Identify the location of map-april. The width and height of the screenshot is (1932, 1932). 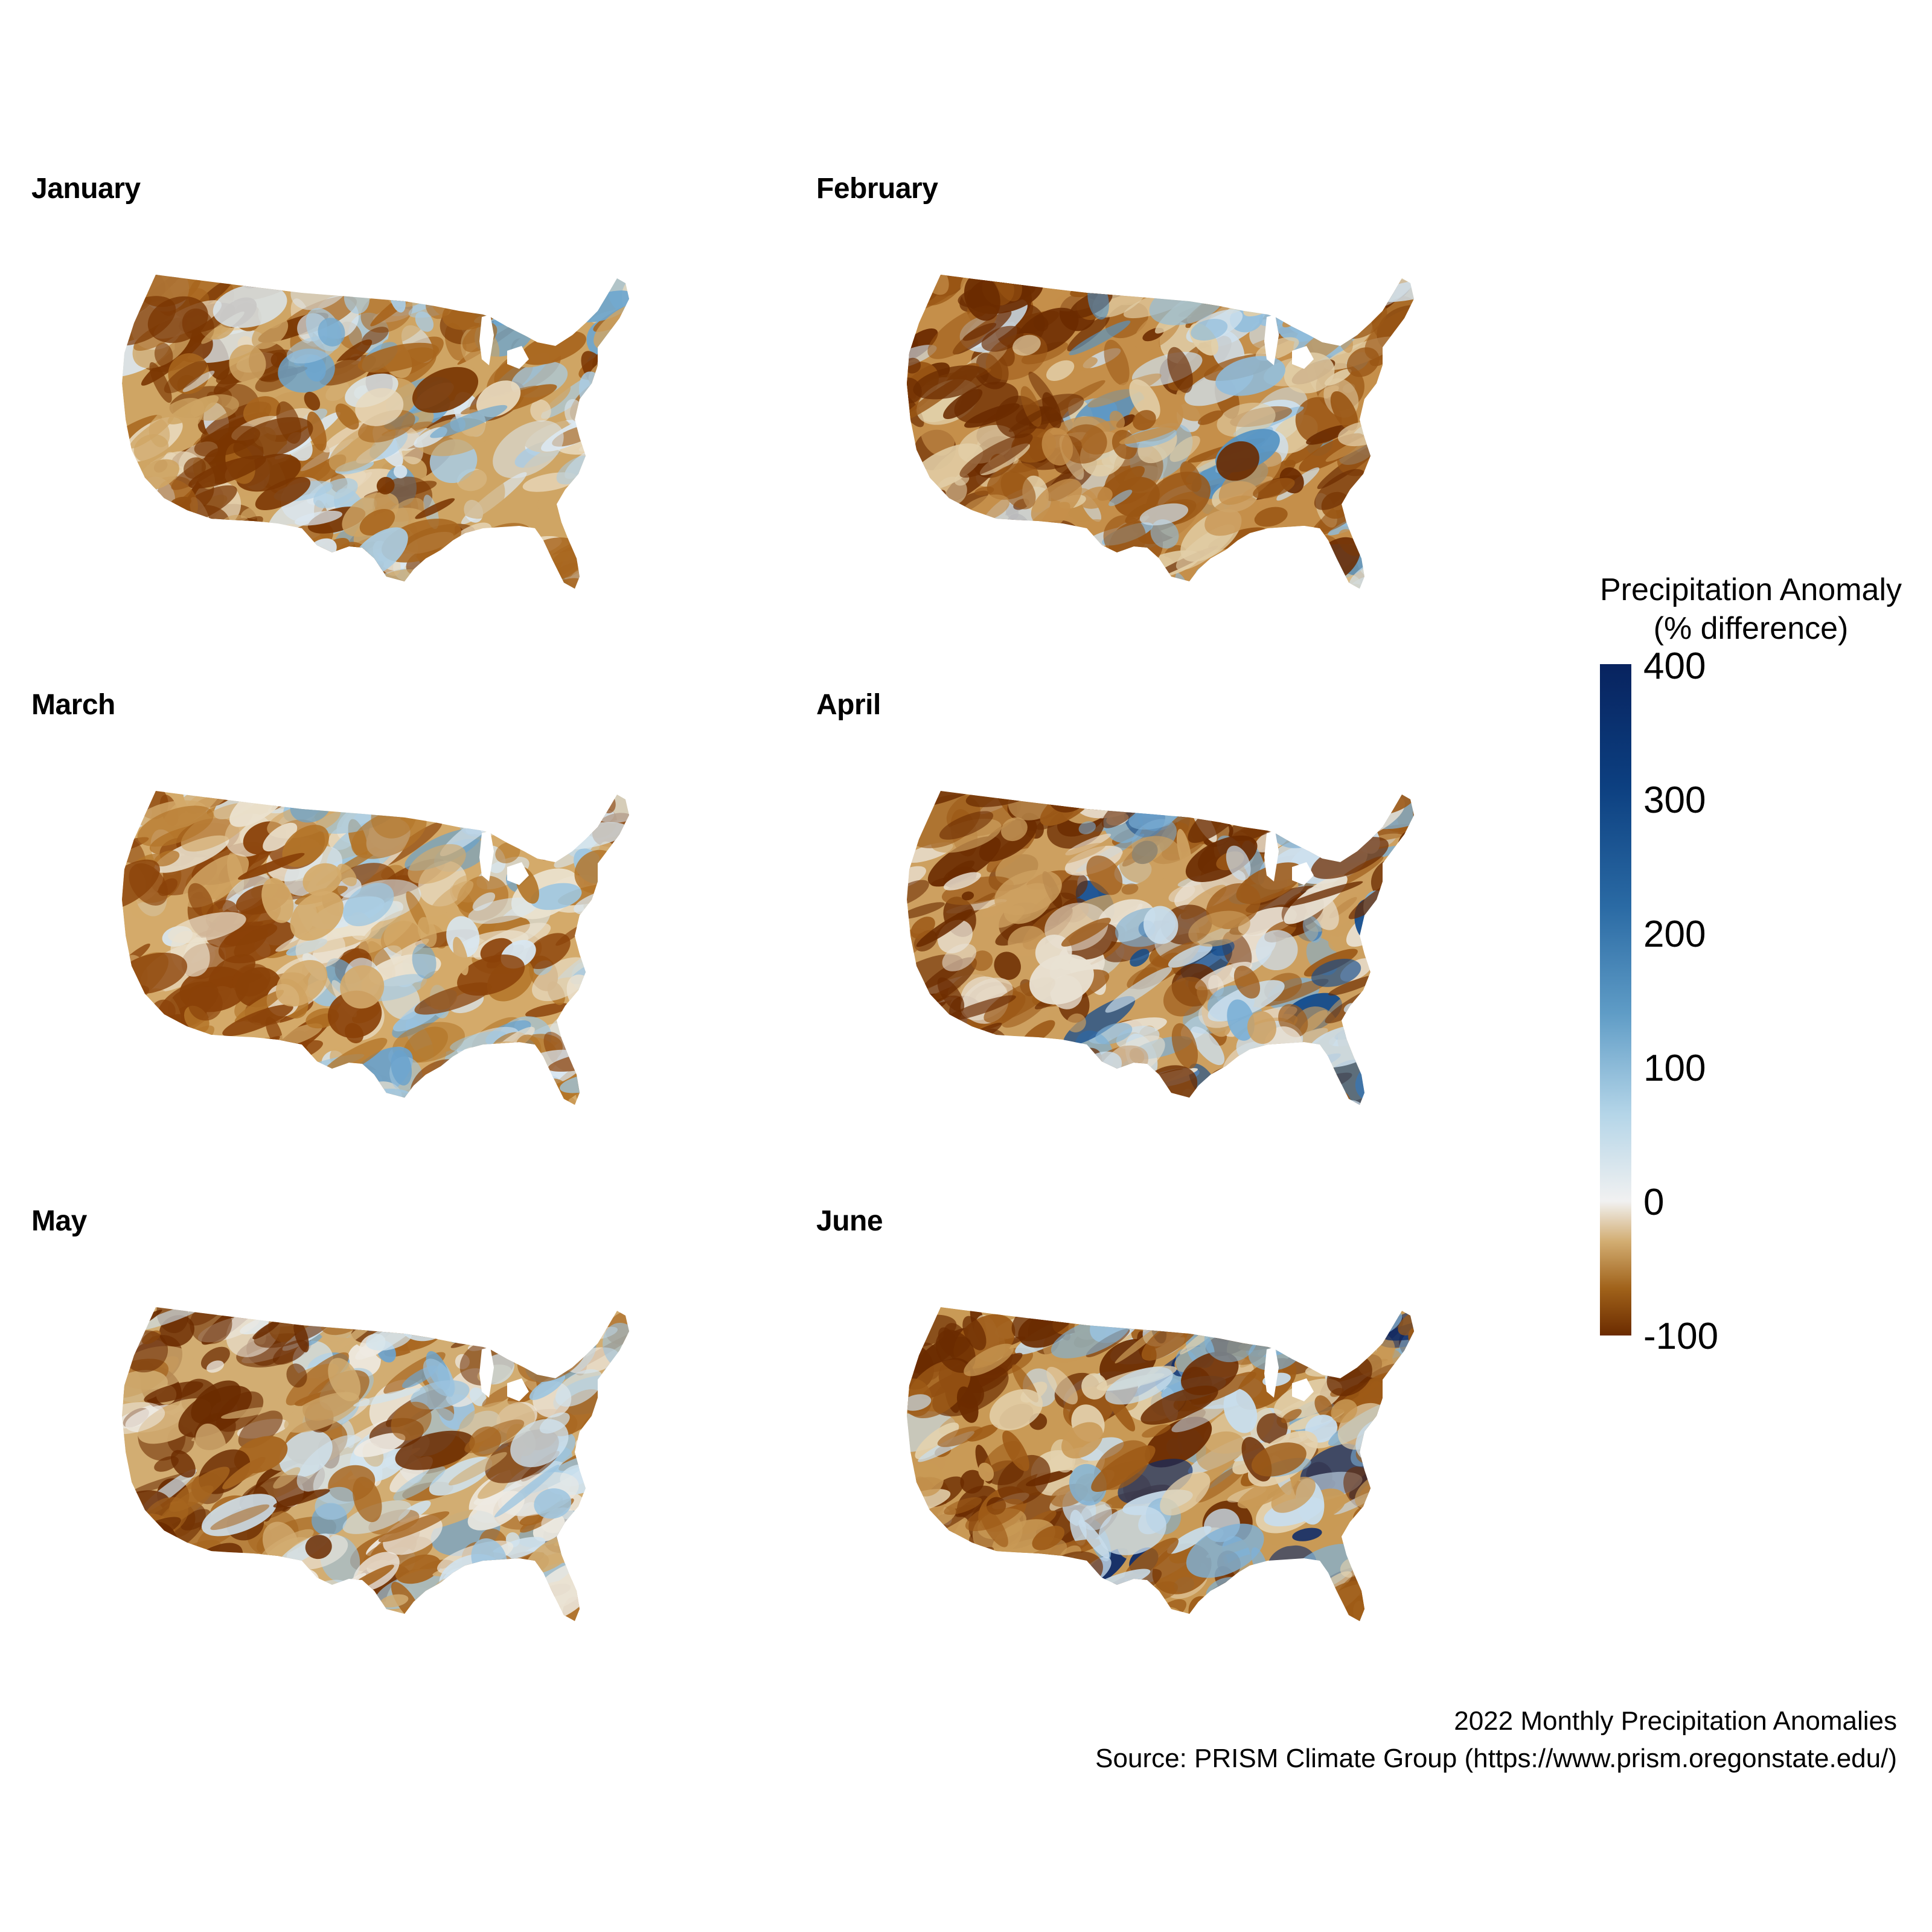
(1161, 948).